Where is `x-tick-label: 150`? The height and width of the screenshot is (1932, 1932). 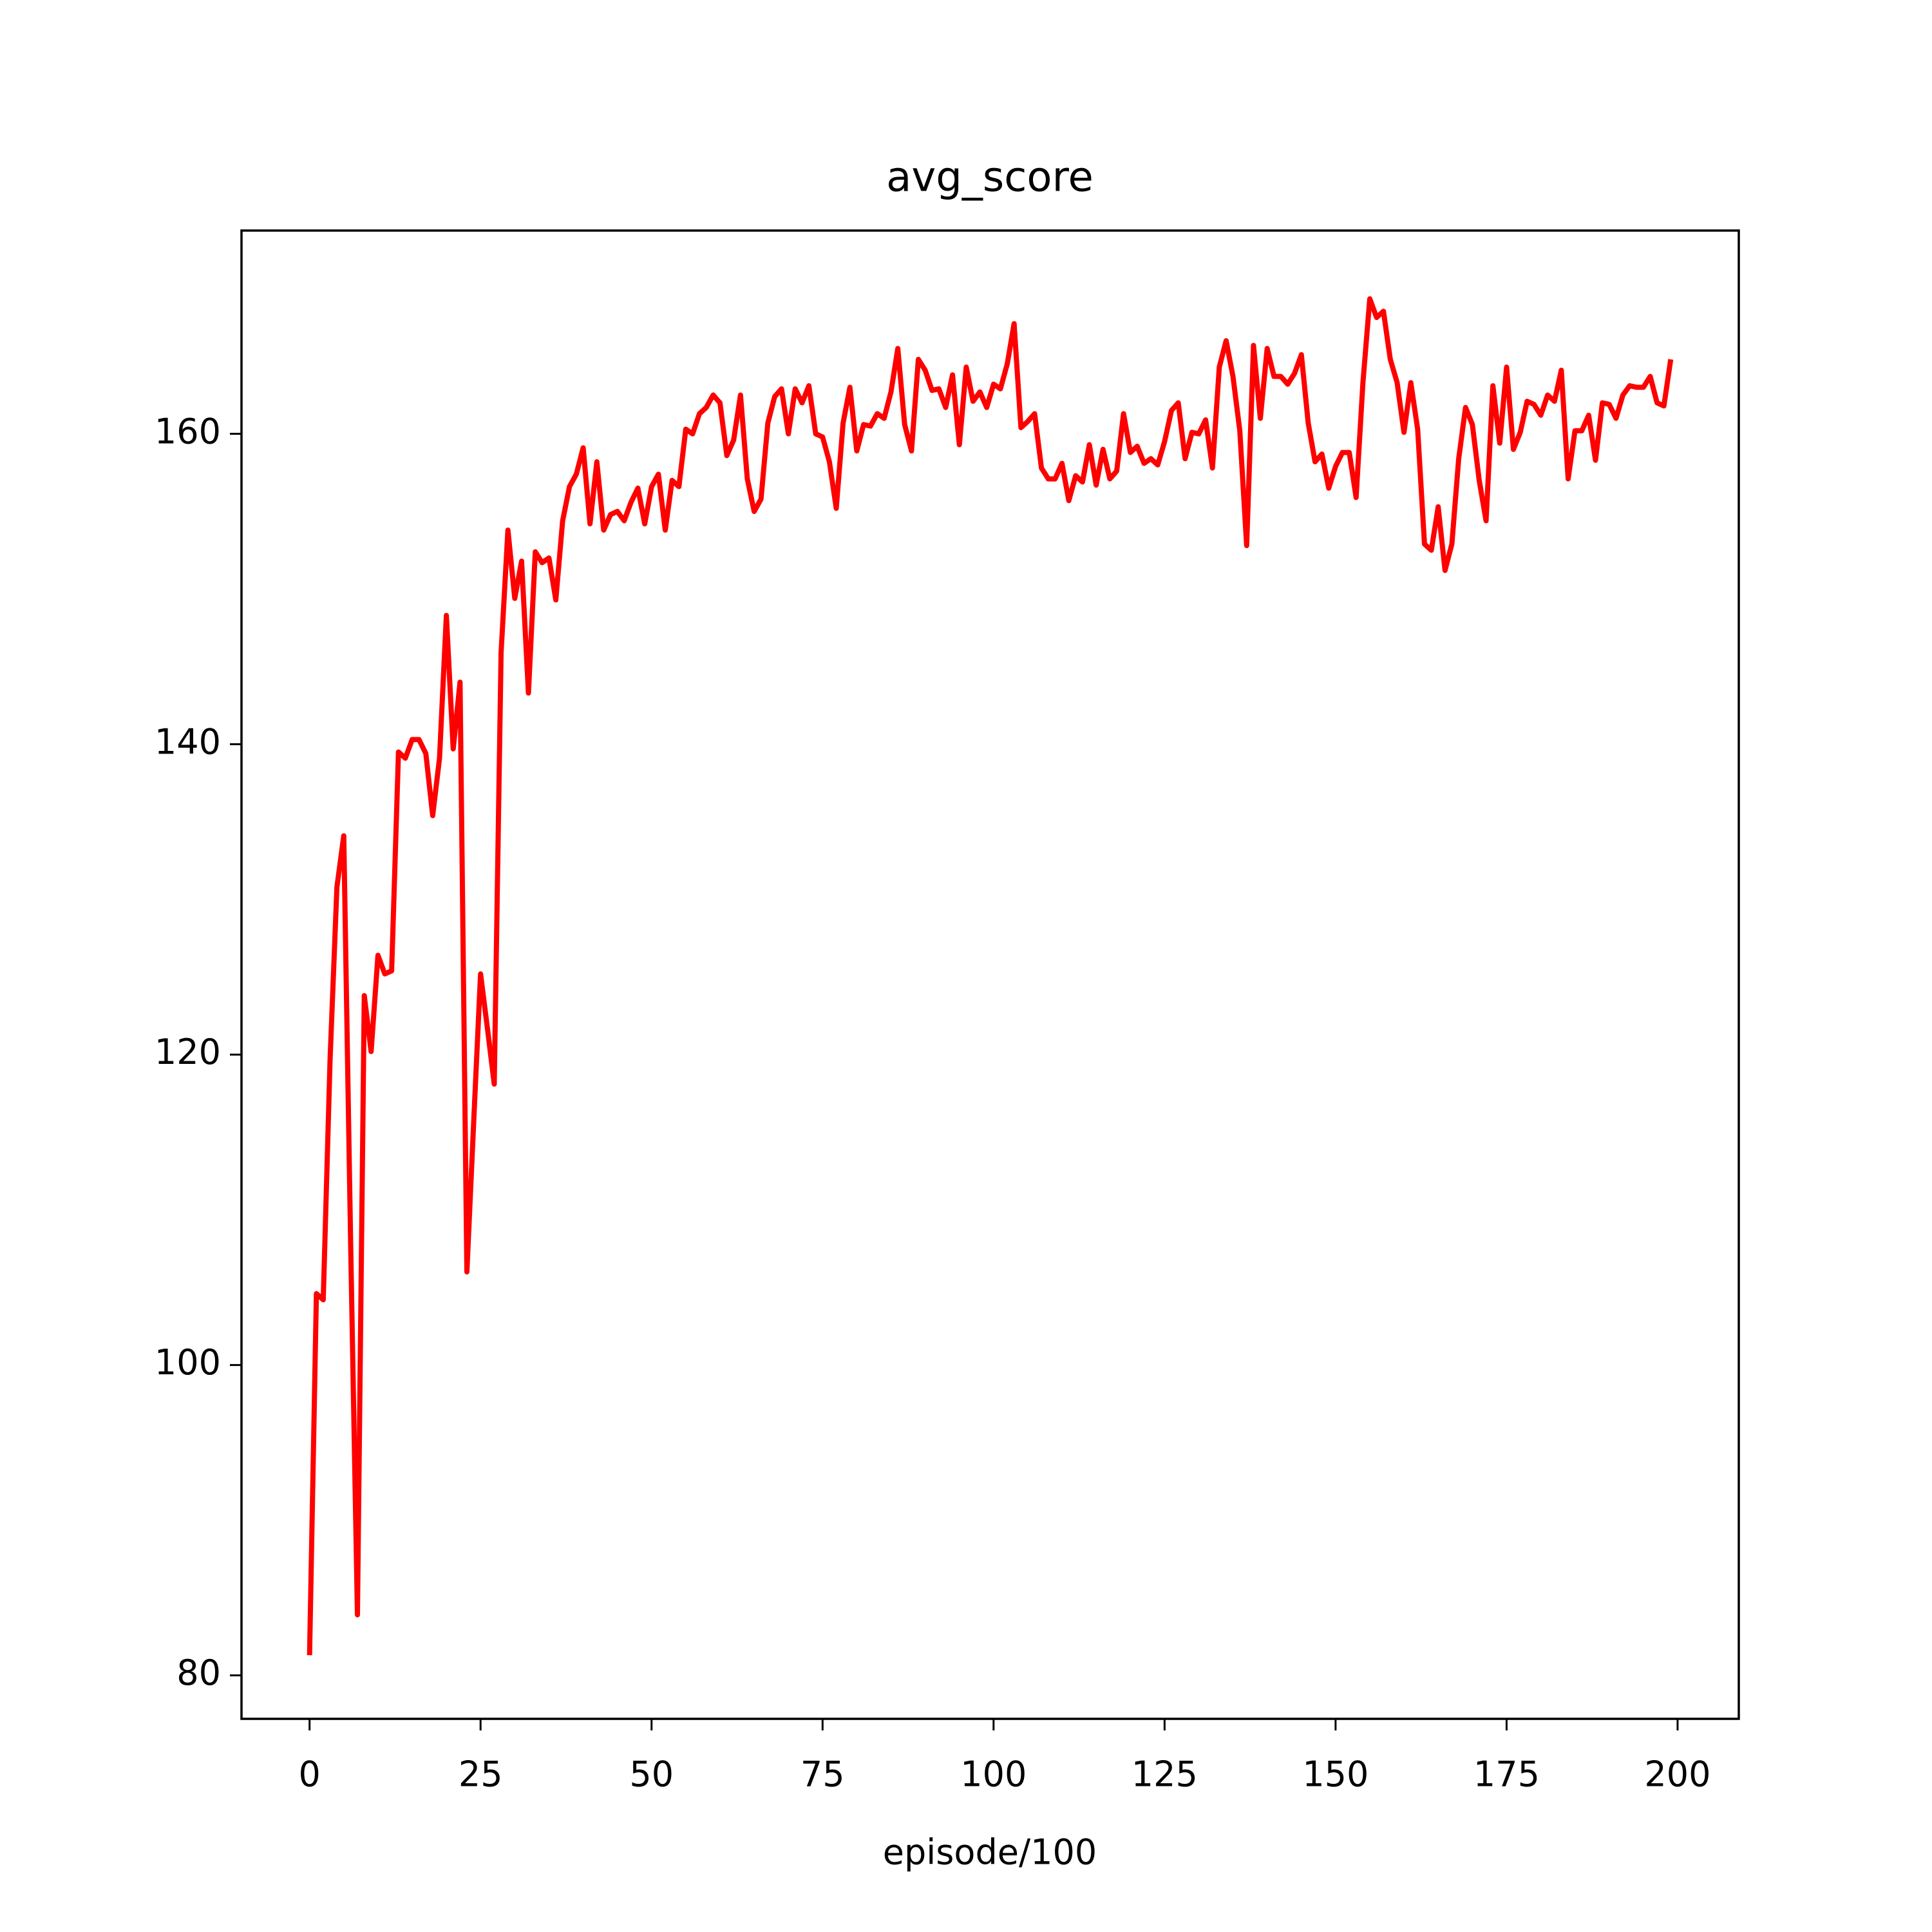 x-tick-label: 150 is located at coordinates (1335, 1774).